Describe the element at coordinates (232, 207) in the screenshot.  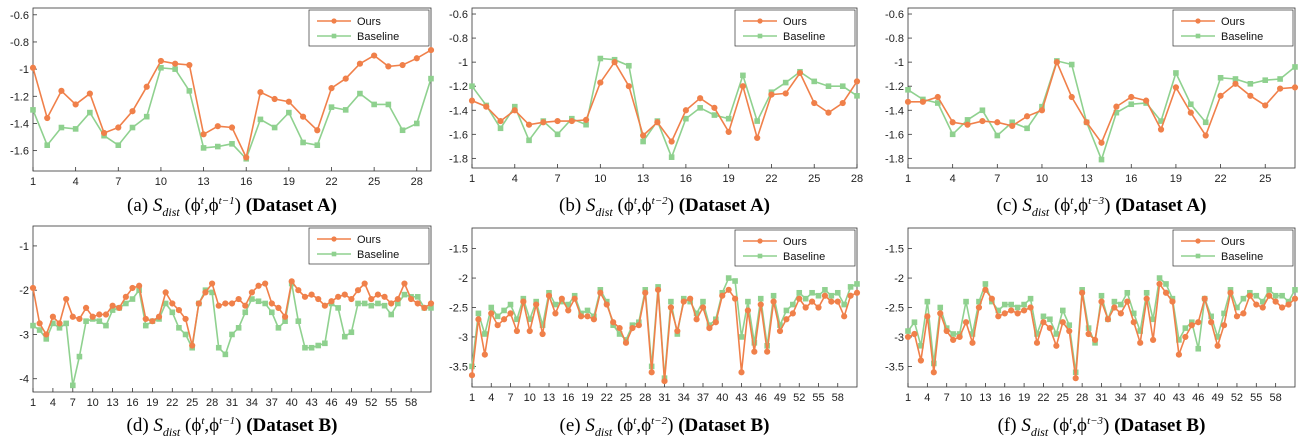
I see `caption-a: (a) Sdist (ϕt,ϕt−1) (Dataset A)` at that location.